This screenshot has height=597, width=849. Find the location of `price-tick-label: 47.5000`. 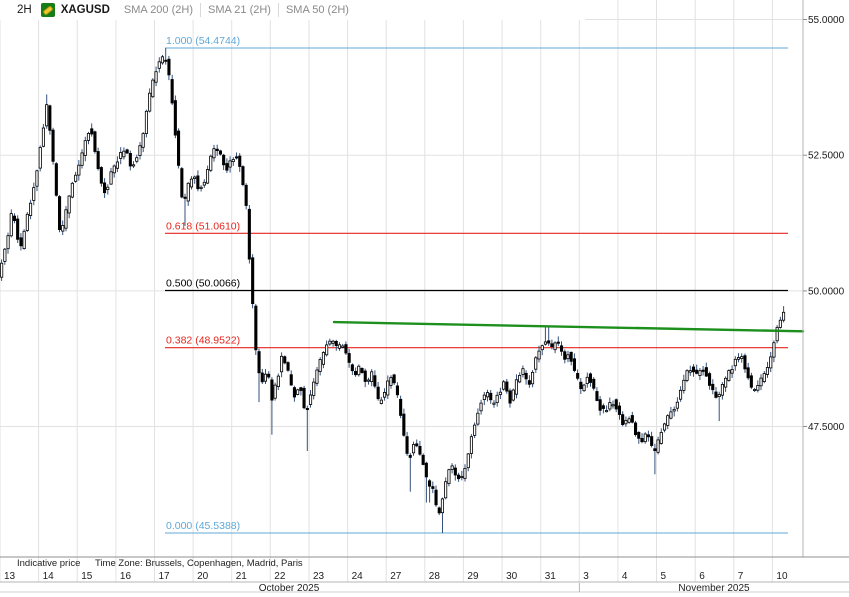

price-tick-label: 47.5000 is located at coordinates (826, 427).